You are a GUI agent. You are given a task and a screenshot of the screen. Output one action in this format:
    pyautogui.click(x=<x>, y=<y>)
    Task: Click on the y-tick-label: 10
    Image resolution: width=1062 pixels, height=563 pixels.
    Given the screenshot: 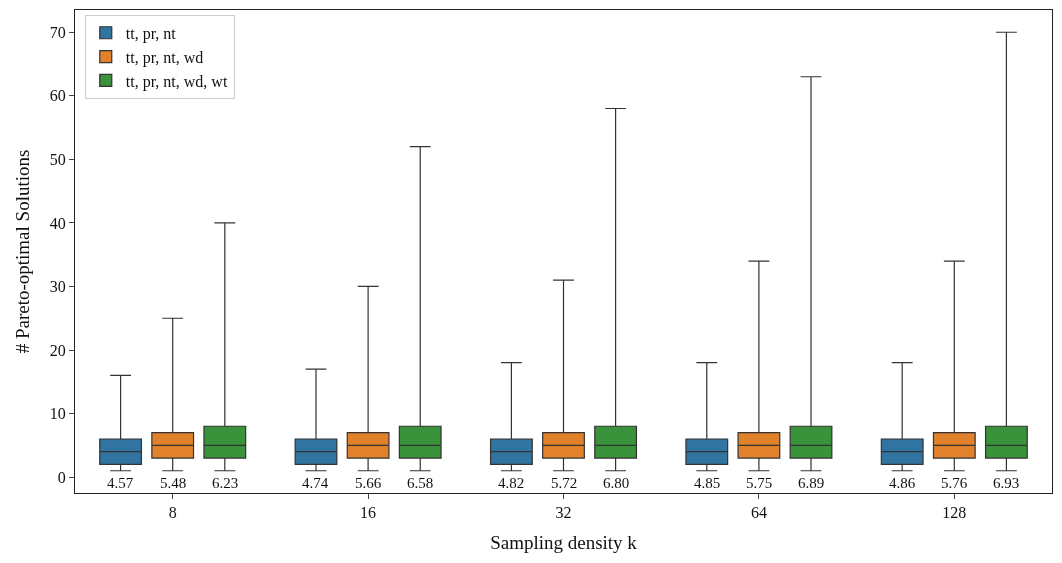 What is the action you would take?
    pyautogui.click(x=57, y=414)
    